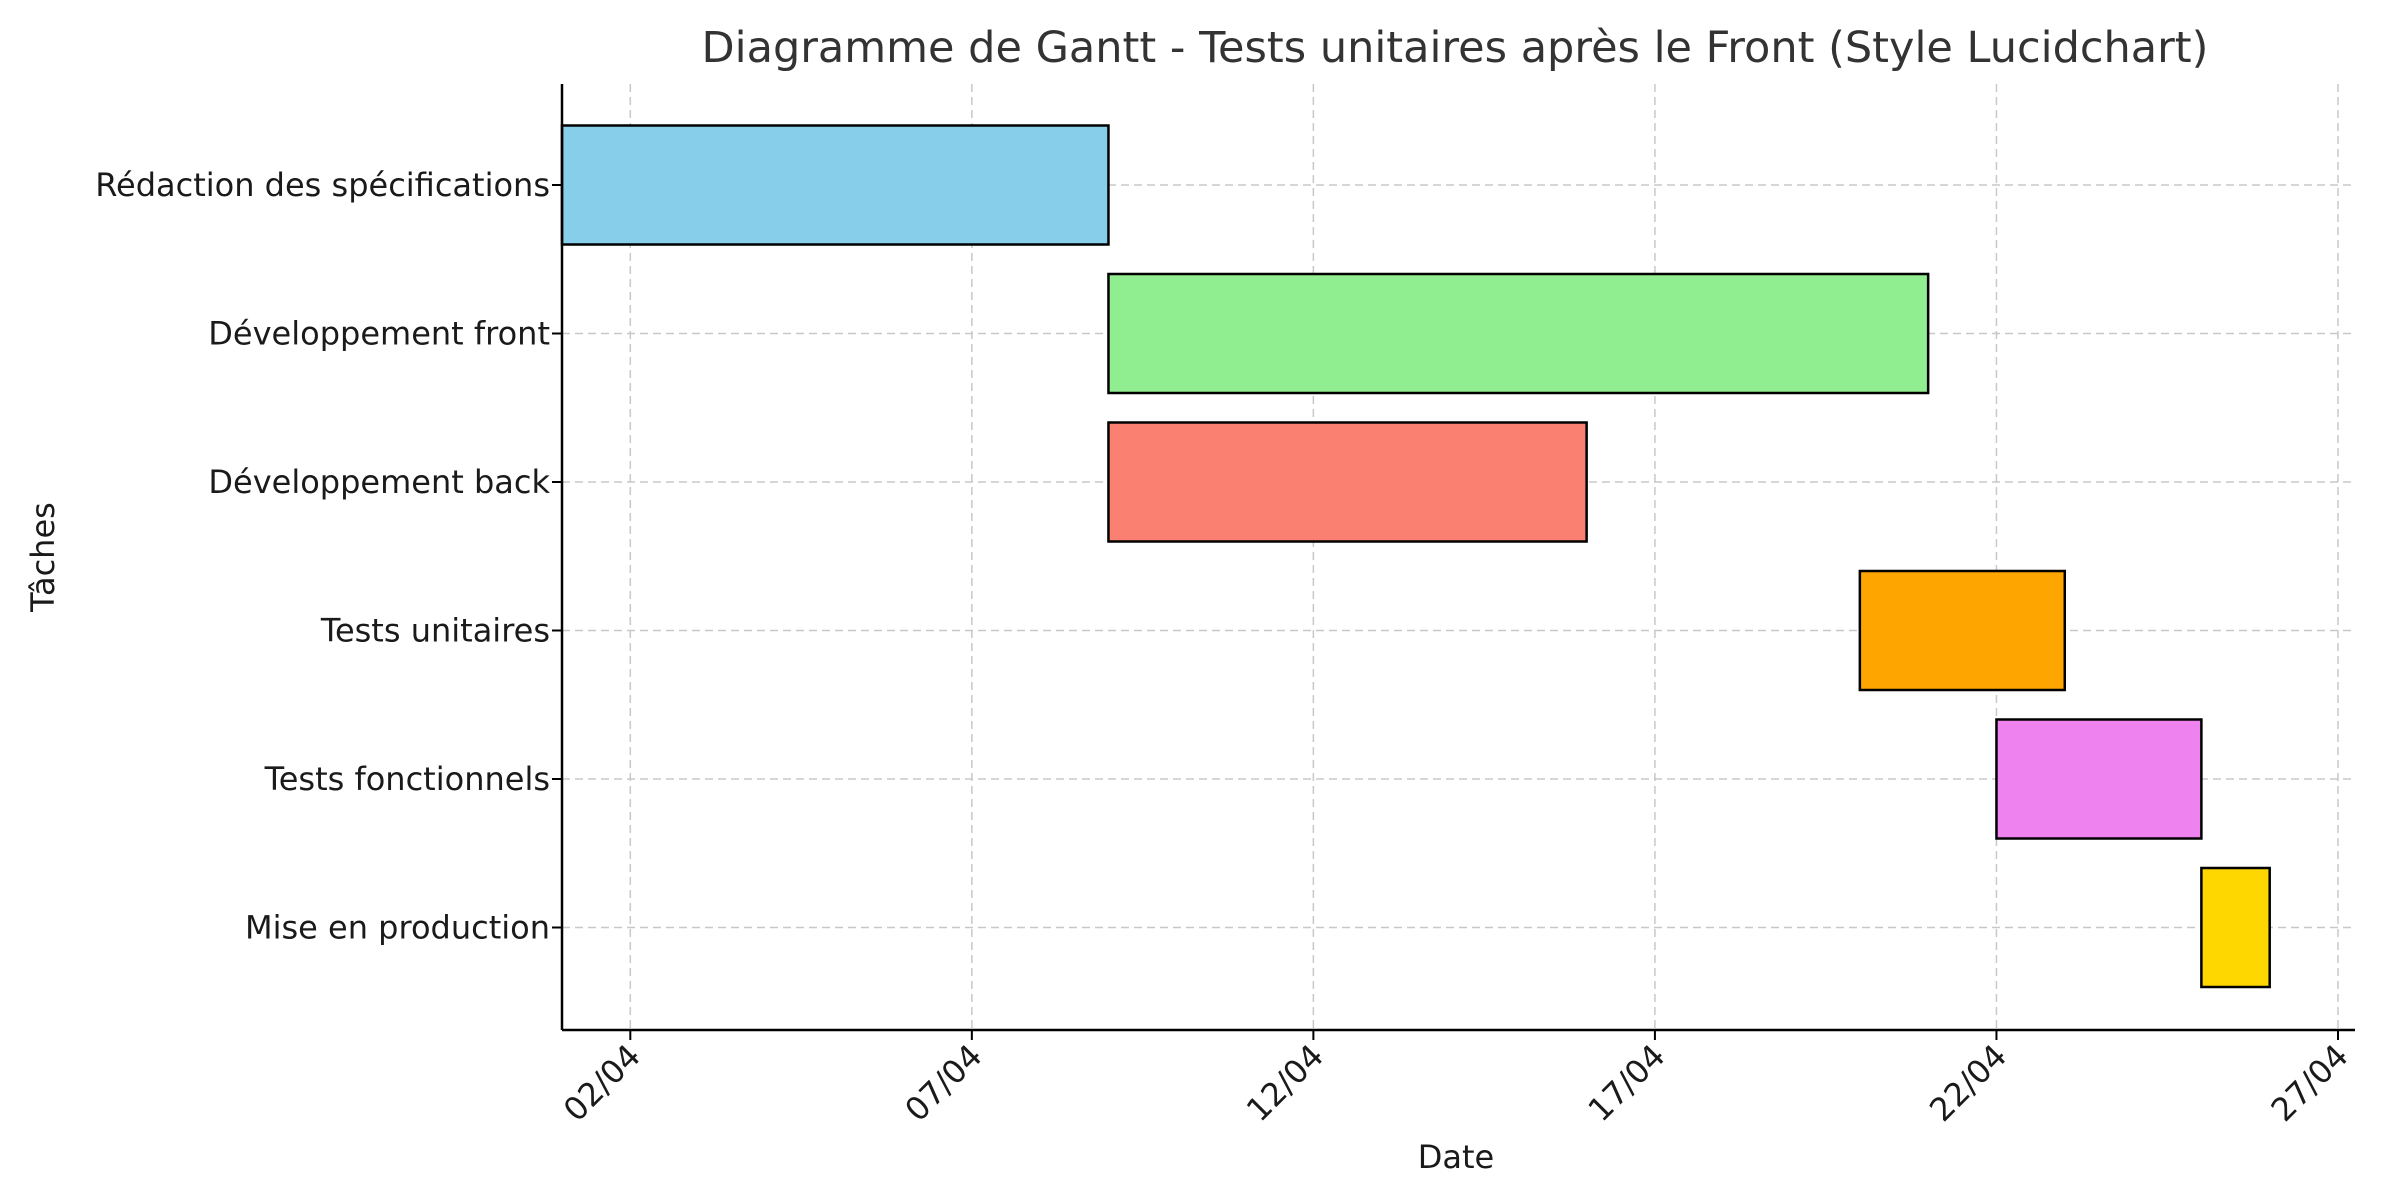  I want to click on task-label: Mise en production, so click(397, 928).